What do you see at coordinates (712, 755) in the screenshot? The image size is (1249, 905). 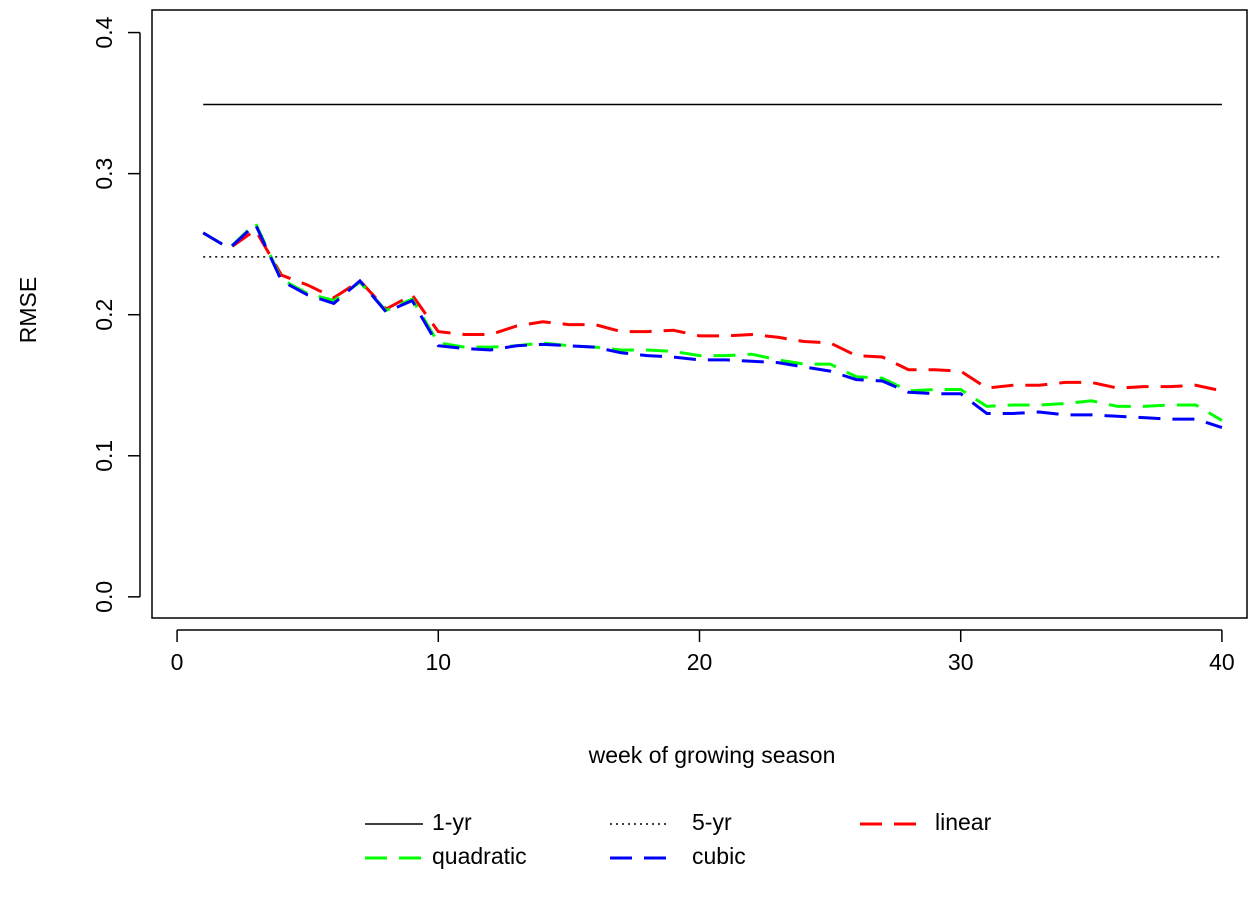 I see `x-axis-label: week of growing season` at bounding box center [712, 755].